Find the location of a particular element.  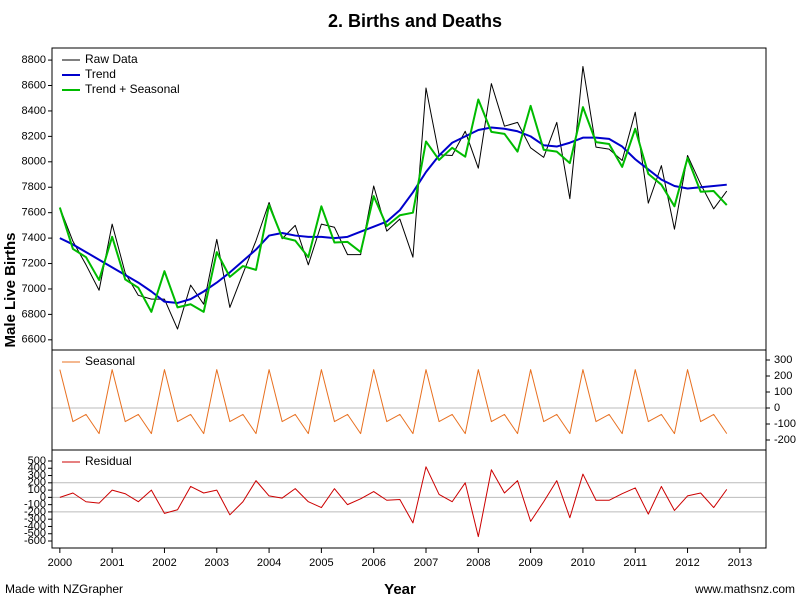

y-tick-label: 7600 is located at coordinates (34, 213).